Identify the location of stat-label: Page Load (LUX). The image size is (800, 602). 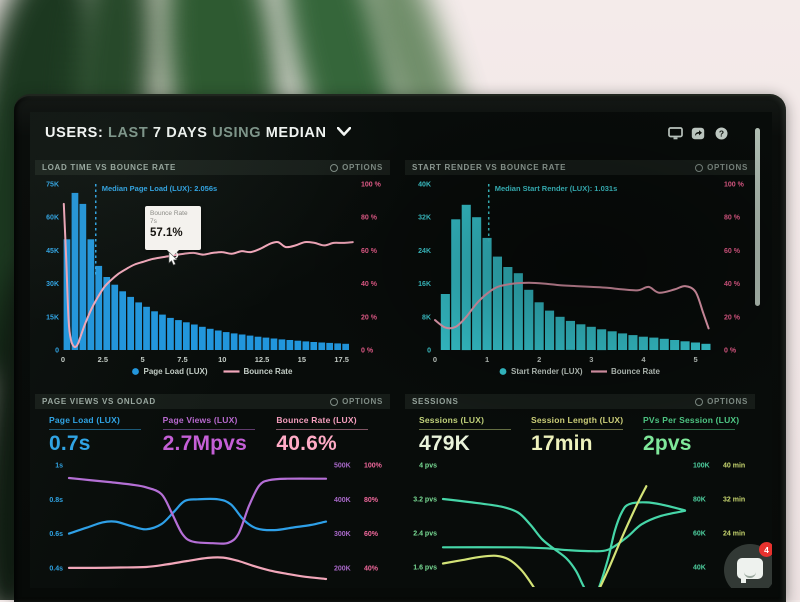
(85, 420).